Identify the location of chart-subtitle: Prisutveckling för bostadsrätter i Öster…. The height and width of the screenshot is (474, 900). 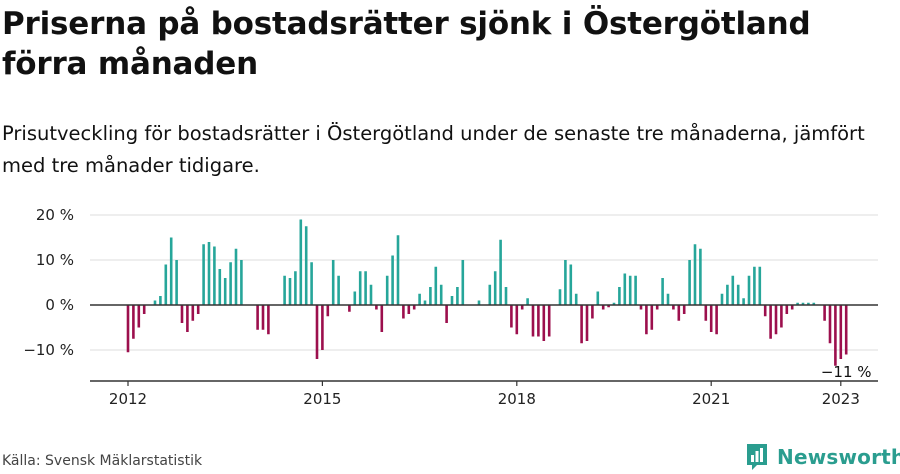
(433, 149).